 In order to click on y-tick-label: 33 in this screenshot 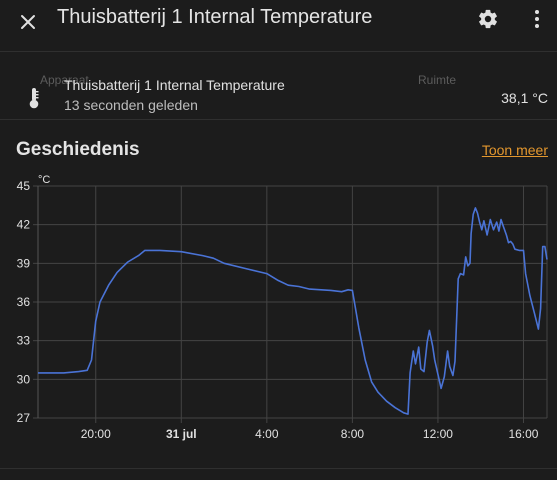, I will do `click(24, 341)`.